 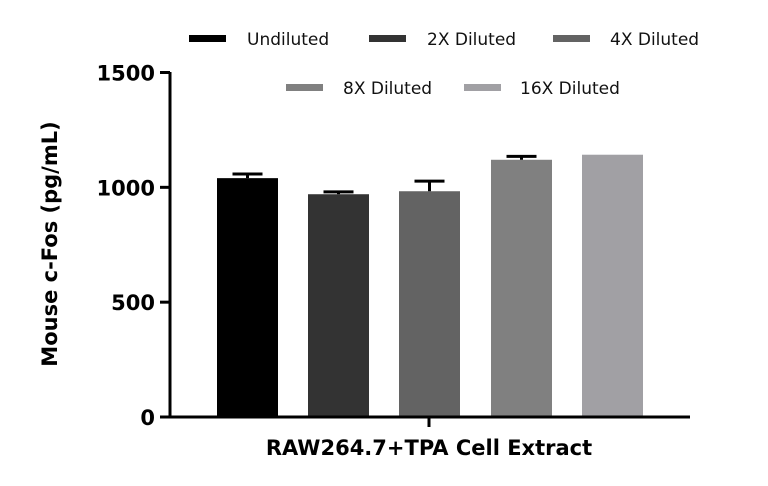 I want to click on legend-item-2x-diluted: 2X Diluted, so click(x=442, y=40).